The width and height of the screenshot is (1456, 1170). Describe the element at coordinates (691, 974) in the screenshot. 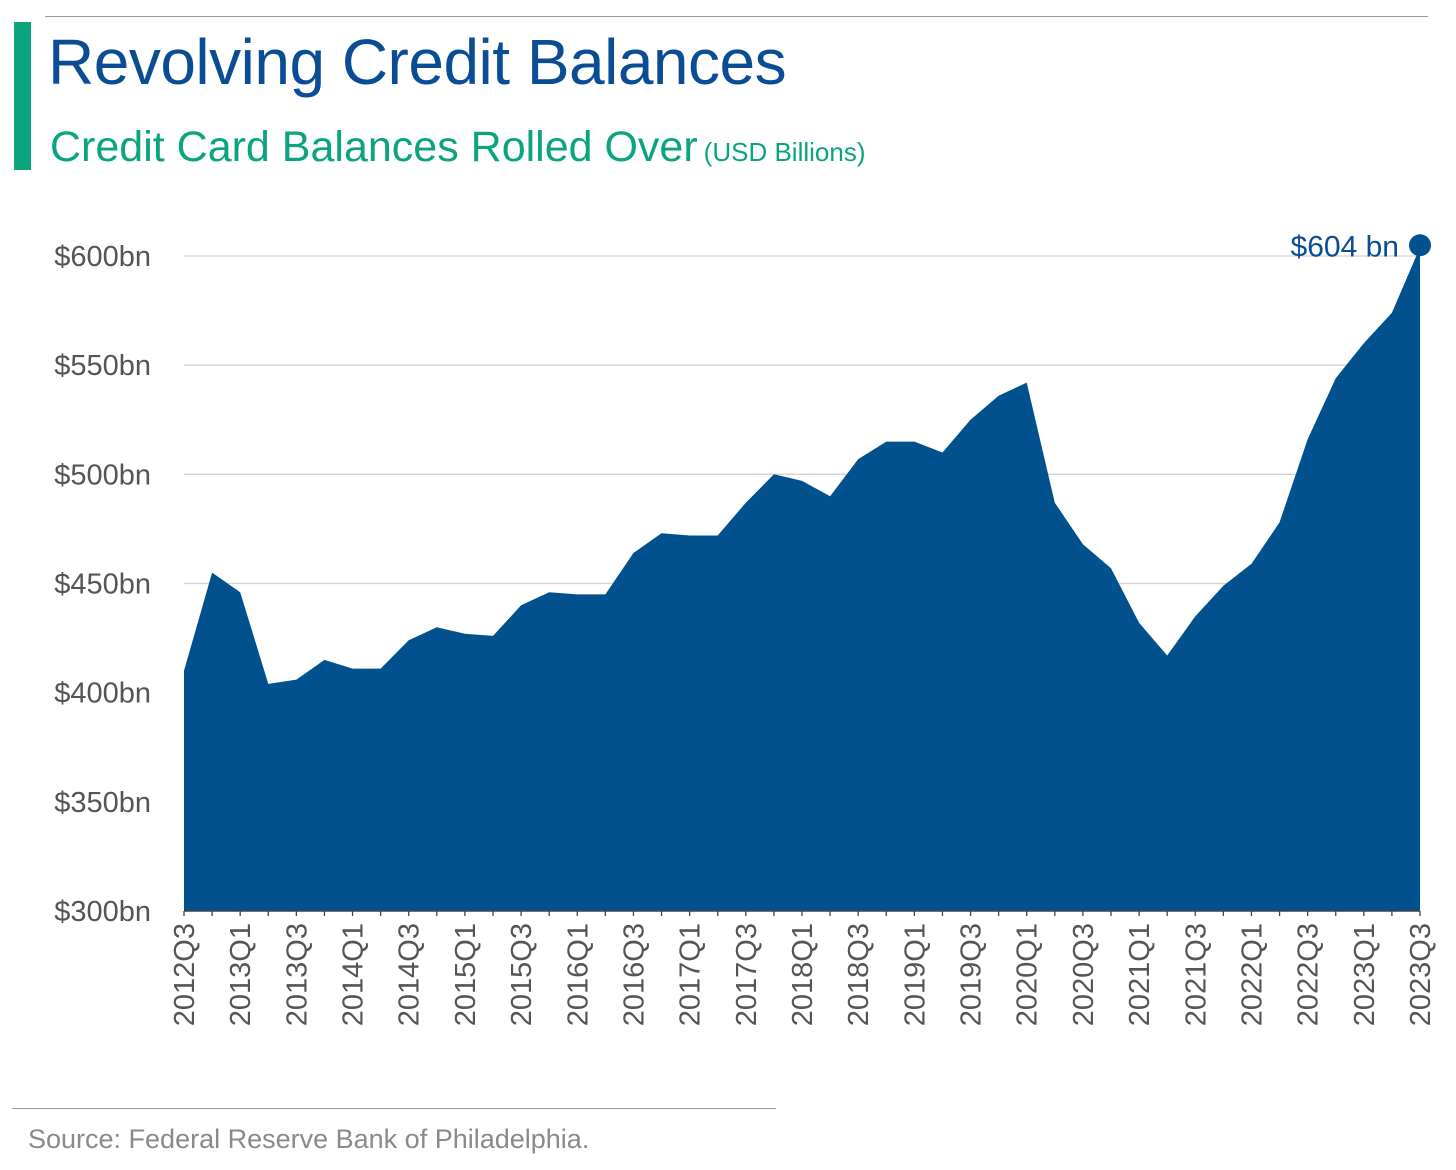

I see `x-tick-label: 2017Q1` at that location.